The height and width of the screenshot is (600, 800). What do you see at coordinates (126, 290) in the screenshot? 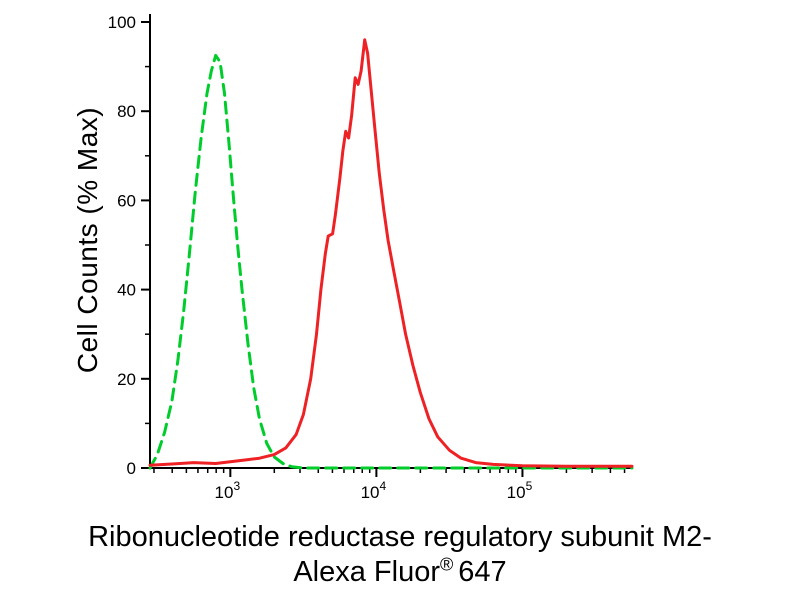
I see `y-tick-label: 40` at bounding box center [126, 290].